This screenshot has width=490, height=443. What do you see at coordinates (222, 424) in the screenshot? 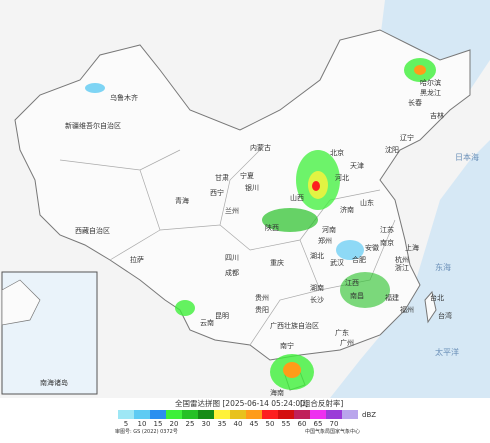
I see `legend-tick: 35` at bounding box center [222, 424].